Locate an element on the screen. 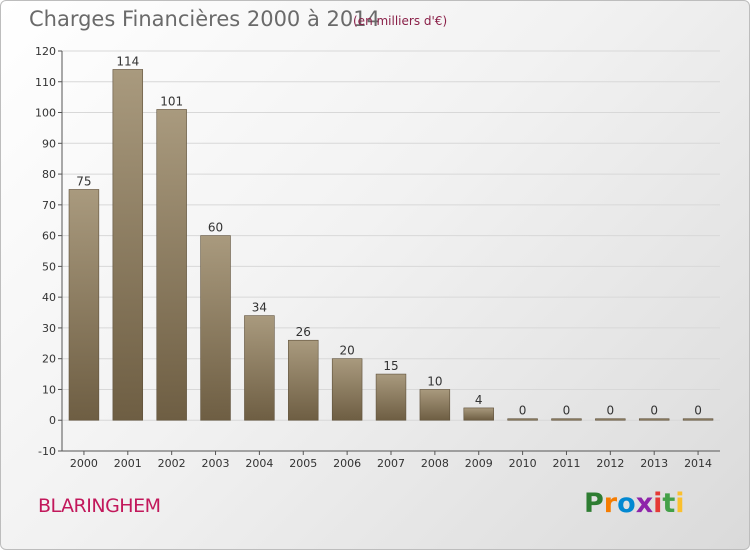 This screenshot has width=750, height=550. data-label-2005: 26 is located at coordinates (303, 332).